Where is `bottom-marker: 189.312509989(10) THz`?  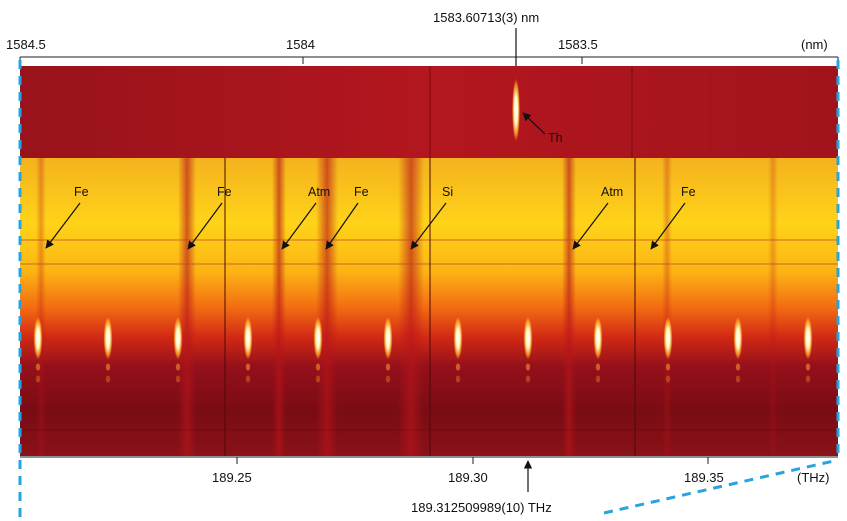
bottom-marker: 189.312509989(10) THz is located at coordinates (481, 487).